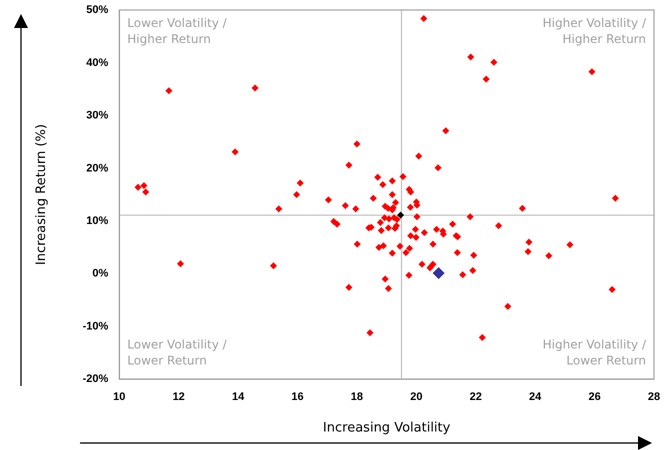 The width and height of the screenshot is (668, 450). What do you see at coordinates (654, 396) in the screenshot?
I see `x-tick-label: 28` at bounding box center [654, 396].